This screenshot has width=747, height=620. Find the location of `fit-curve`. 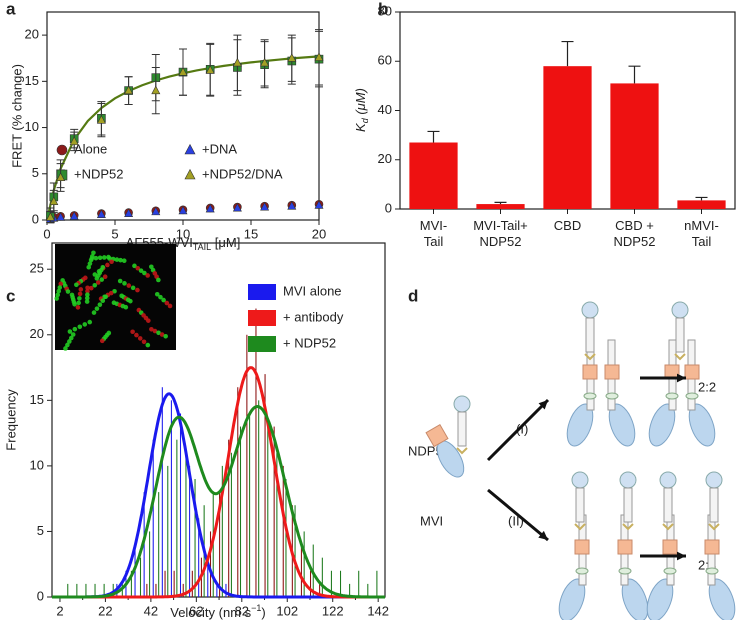

fit-curve is located at coordinates (218, 495).